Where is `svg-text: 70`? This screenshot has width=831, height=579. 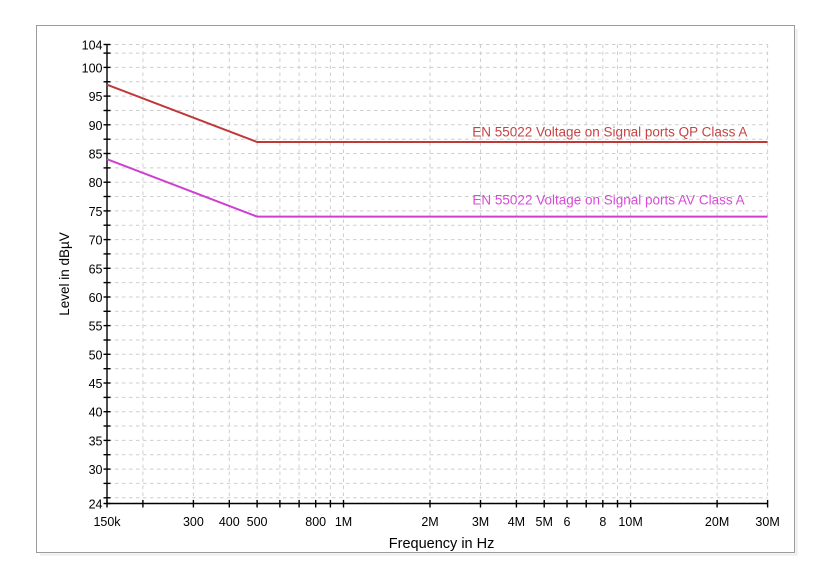 svg-text: 70 is located at coordinates (96, 241).